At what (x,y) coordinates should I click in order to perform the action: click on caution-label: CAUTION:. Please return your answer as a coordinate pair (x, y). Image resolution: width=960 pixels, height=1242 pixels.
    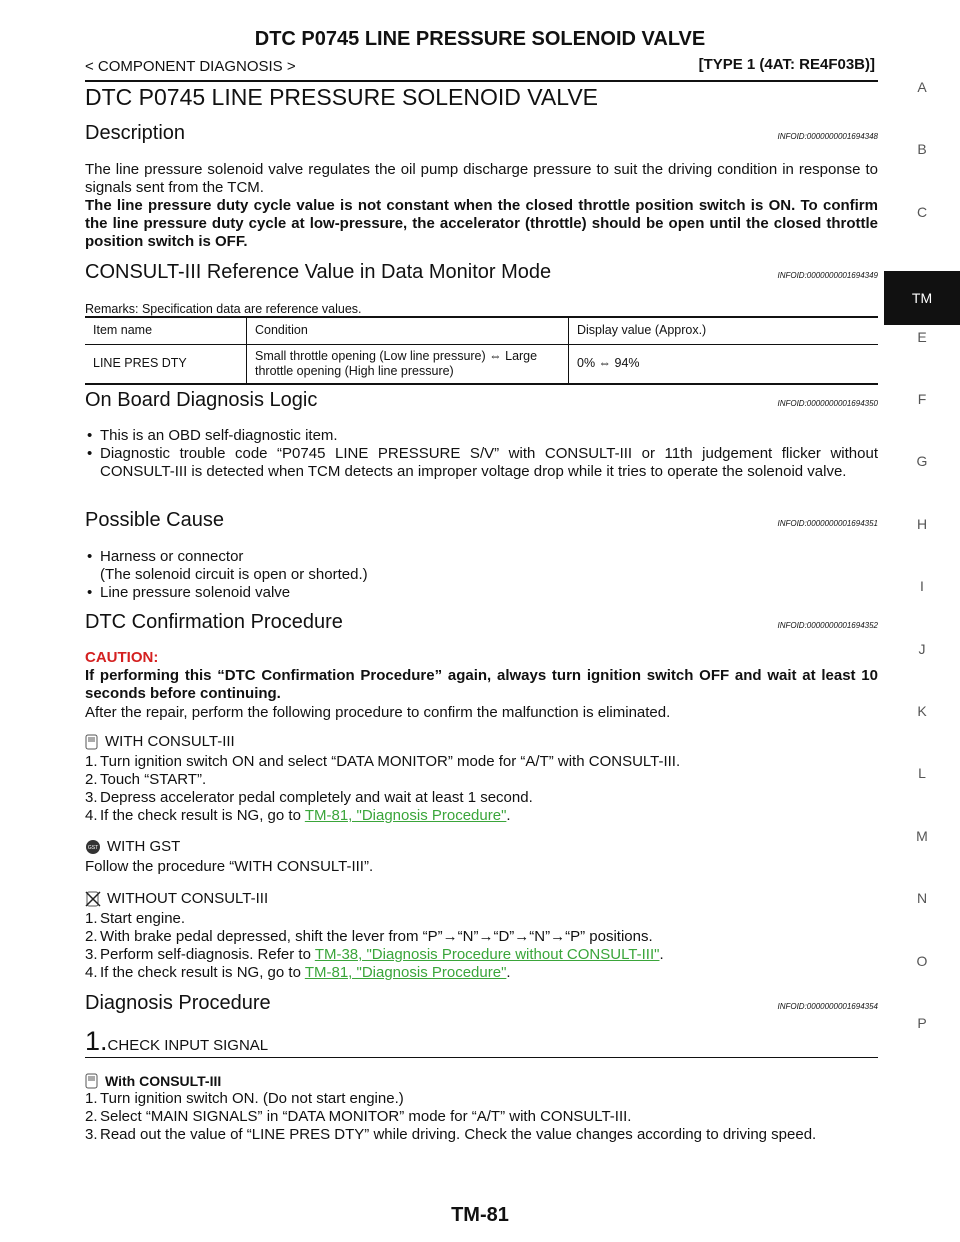
    Looking at the image, I should click on (122, 657).